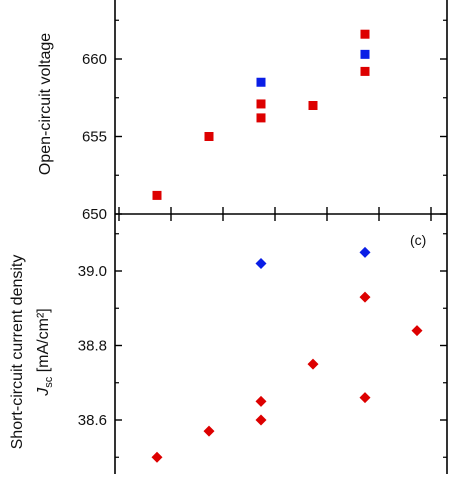  What do you see at coordinates (92, 346) in the screenshot?
I see `bottom-y-tick-label: 38.8` at bounding box center [92, 346].